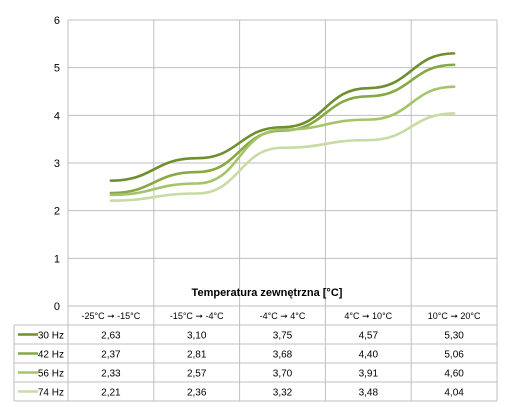 Image resolution: width=520 pixels, height=407 pixels. I want to click on data-label: 3,48, so click(369, 393).